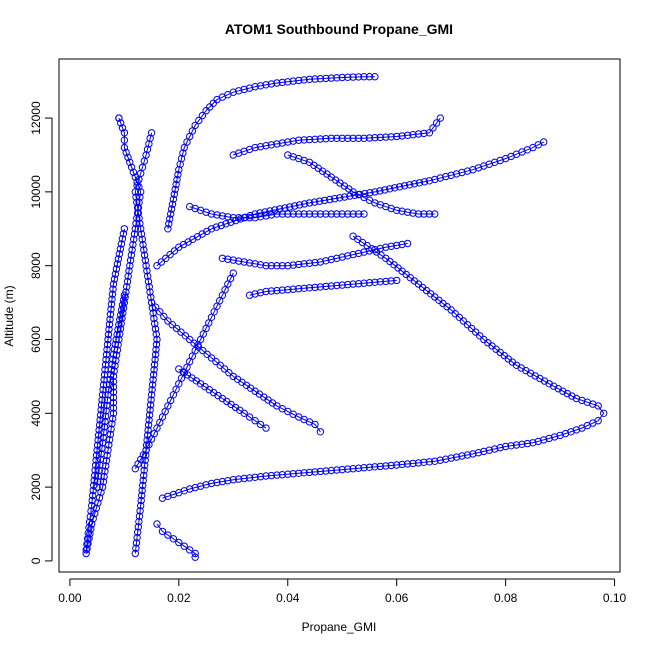  I want to click on x-tick-label: 0.02, so click(179, 598).